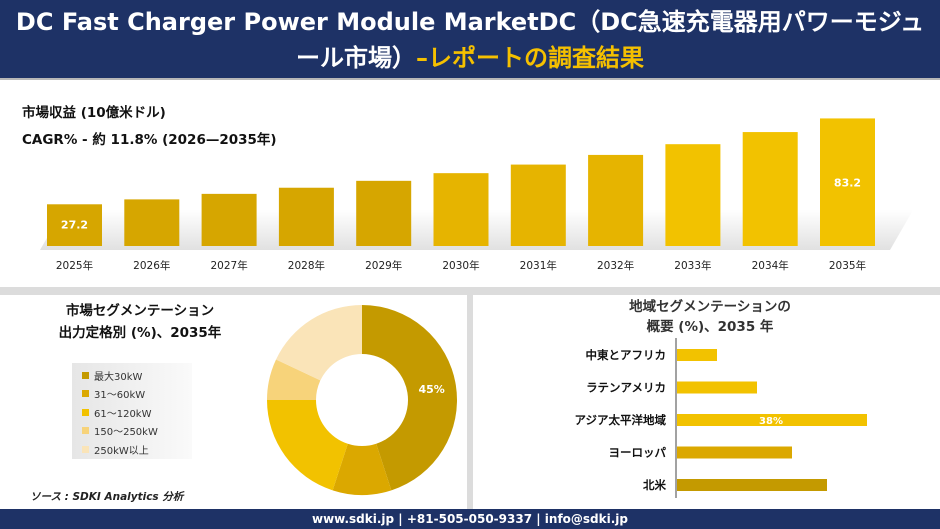 The width and height of the screenshot is (940, 529). Describe the element at coordinates (306, 265) in the screenshot. I see `x-tick-label: 2028年` at that location.